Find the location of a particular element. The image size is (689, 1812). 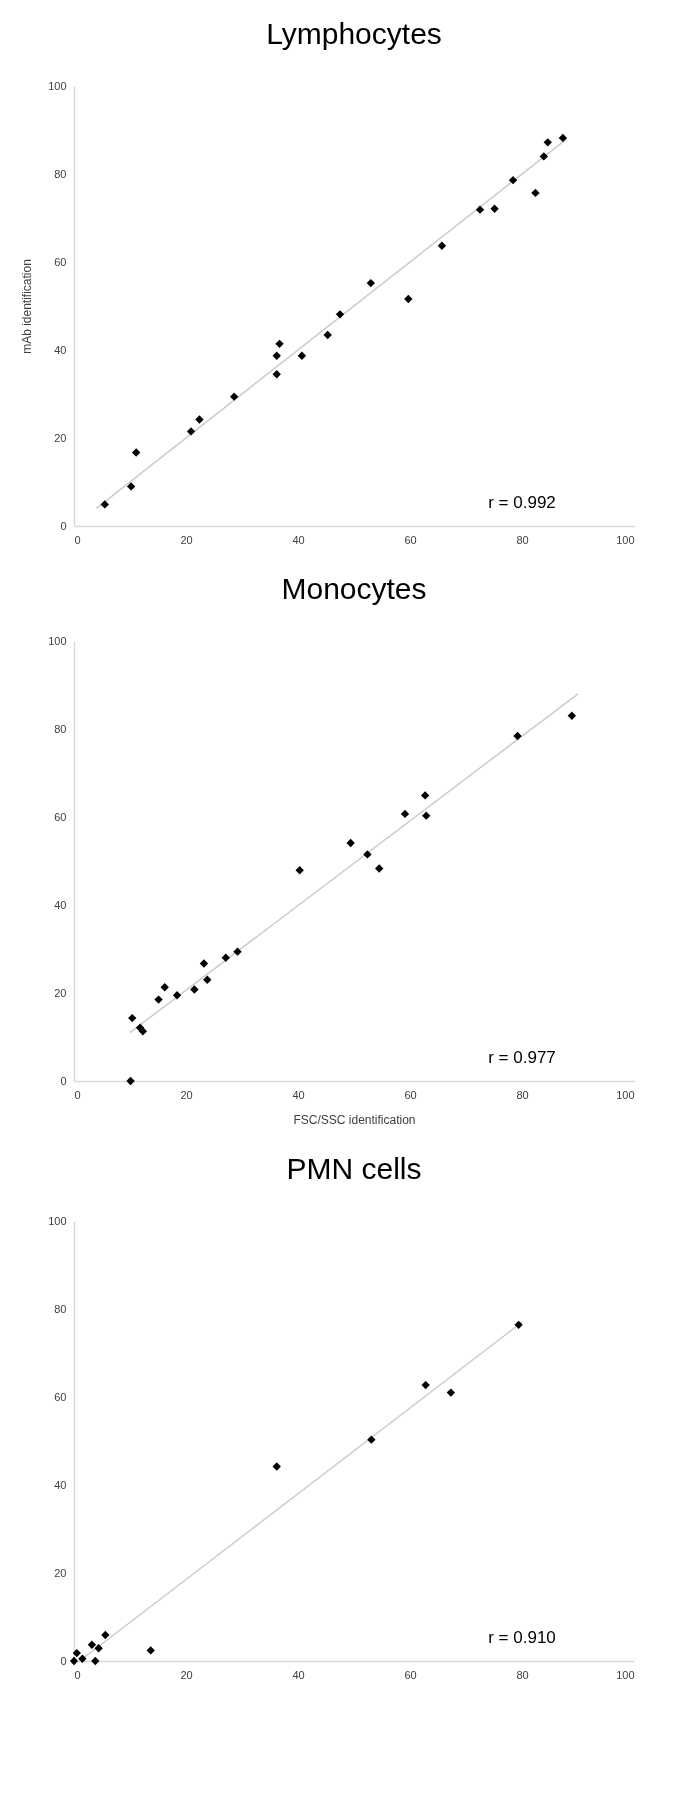

annotation: r = 0.910 is located at coordinates (522, 1637).